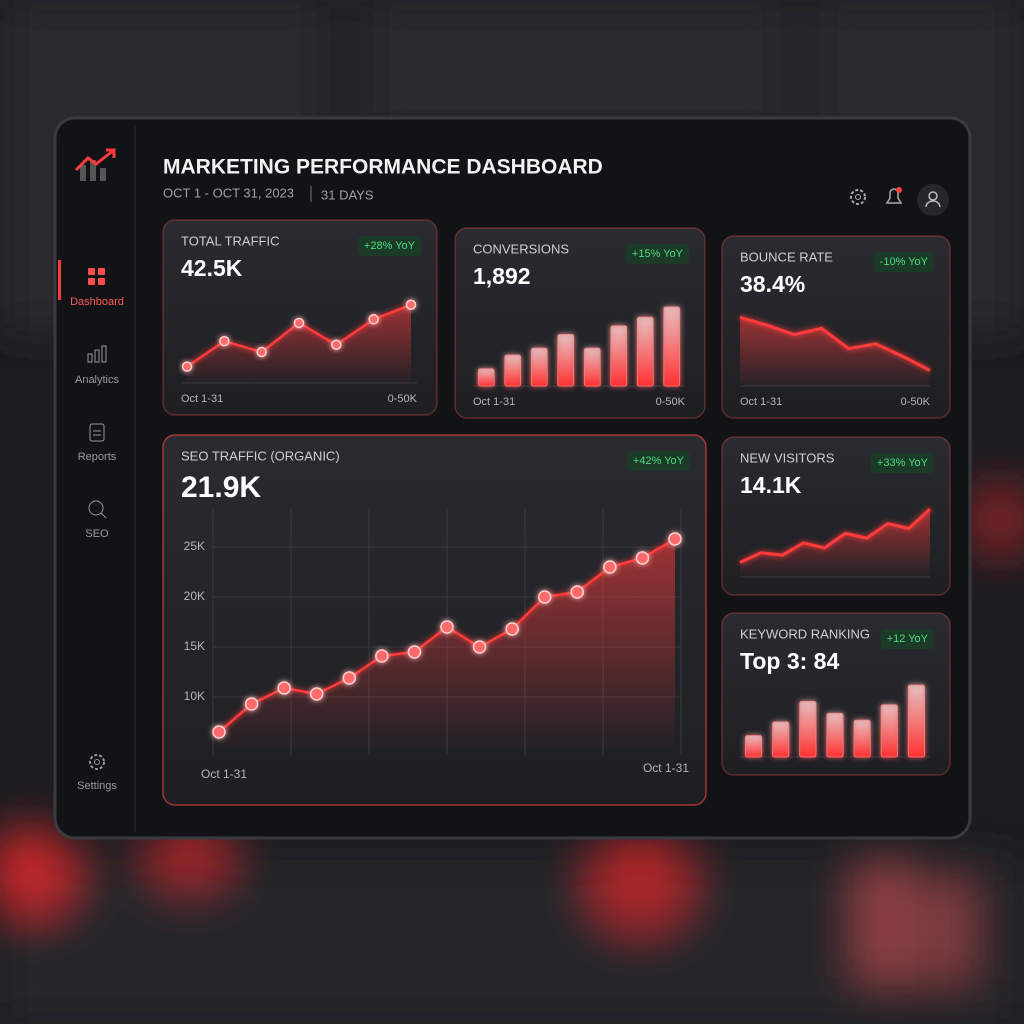 Image resolution: width=1024 pixels, height=1024 pixels. I want to click on duration: 31 DAYS, so click(347, 194).